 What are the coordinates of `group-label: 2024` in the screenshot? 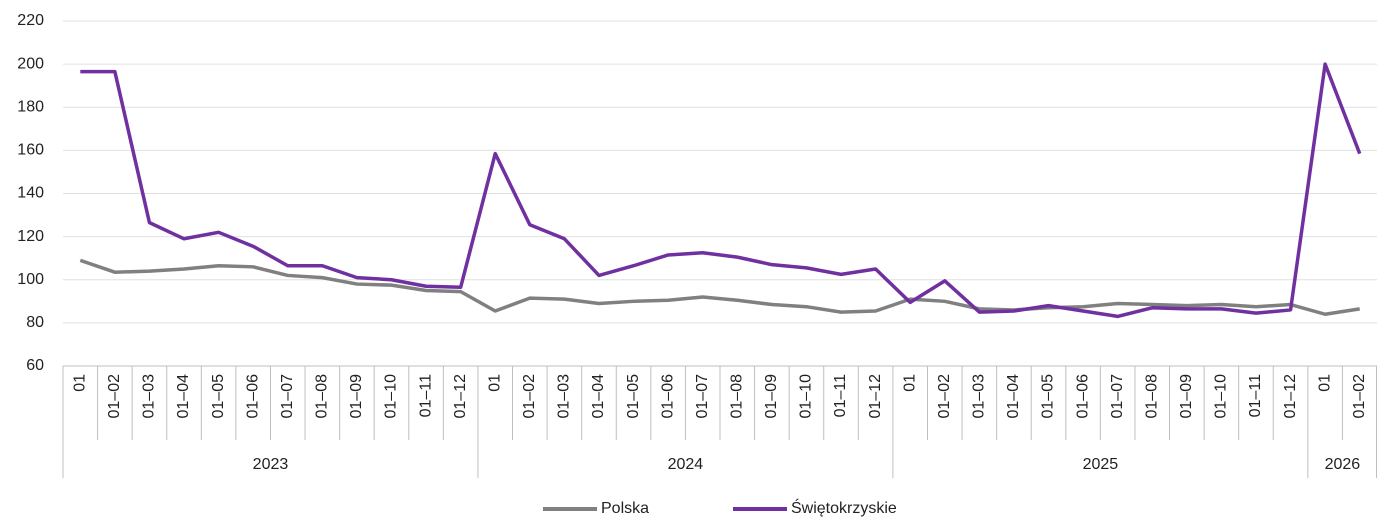 It's located at (686, 464).